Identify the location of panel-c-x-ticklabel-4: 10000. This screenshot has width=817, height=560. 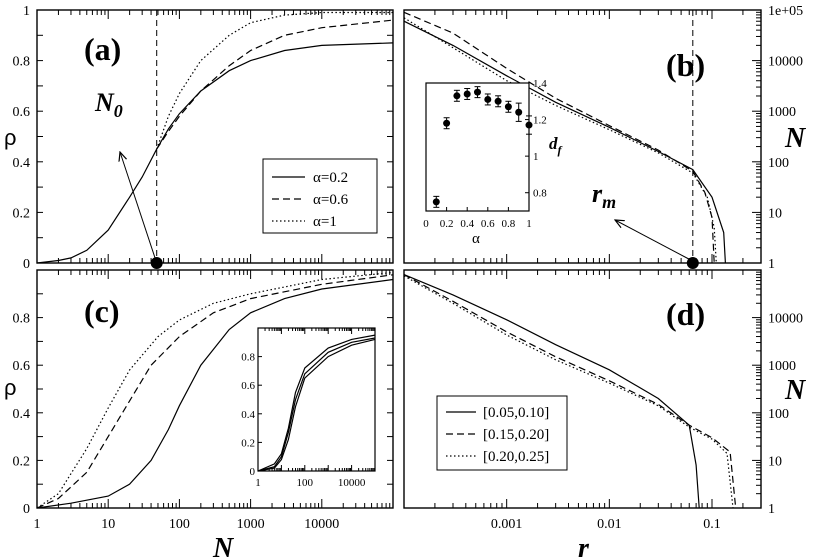
(321, 524).